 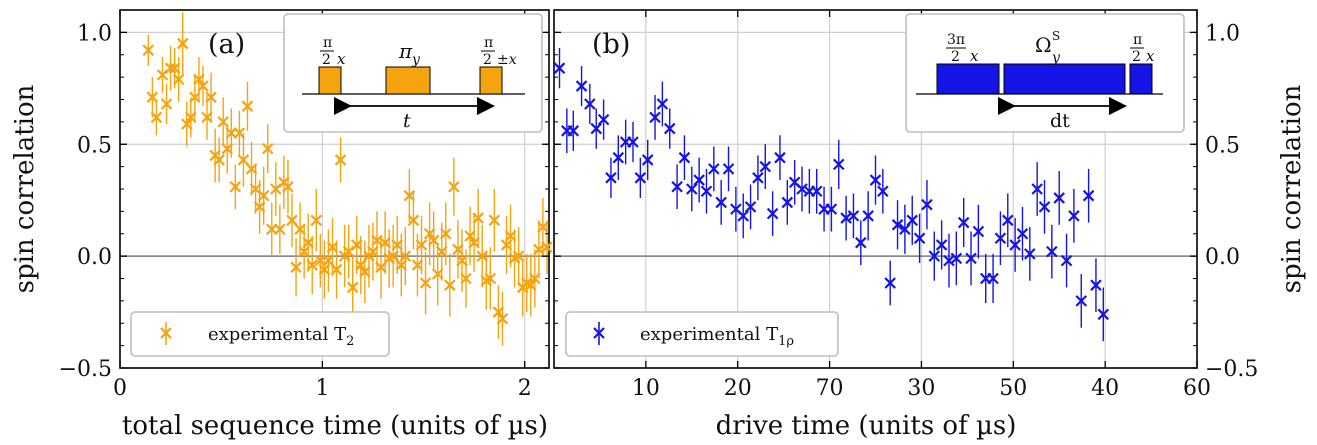 I want to click on y-tick-label-right: −0.5, so click(x=1231, y=369).